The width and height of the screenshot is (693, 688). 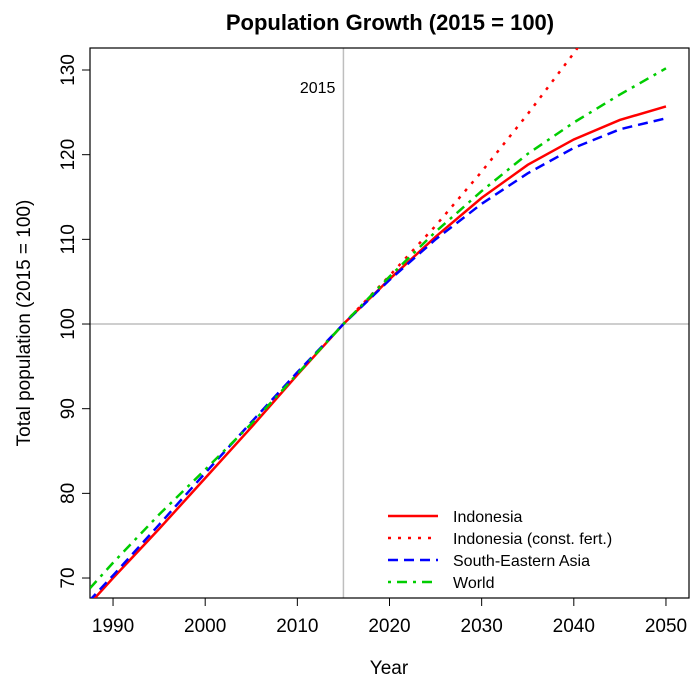 What do you see at coordinates (205, 626) in the screenshot?
I see `x-tick-label: 2000` at bounding box center [205, 626].